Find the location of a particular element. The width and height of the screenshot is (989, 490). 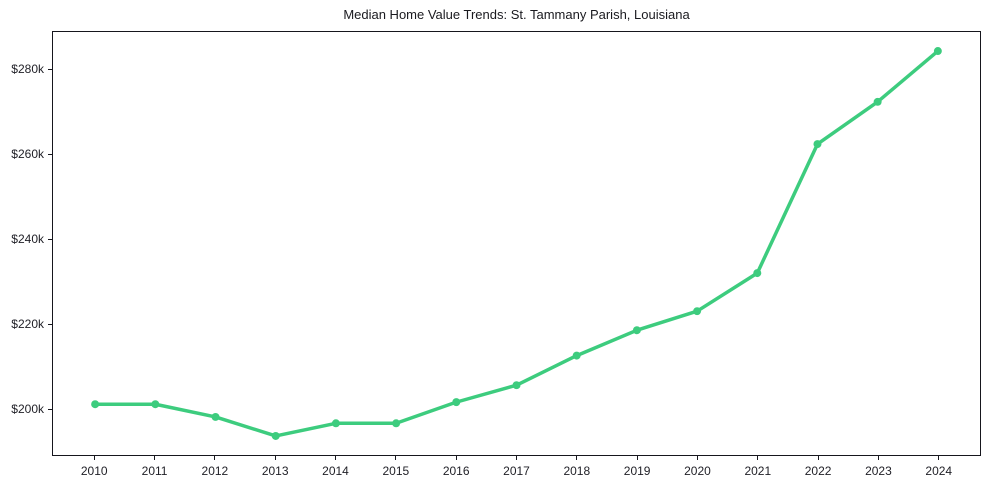

data-point-2024 is located at coordinates (937, 51).